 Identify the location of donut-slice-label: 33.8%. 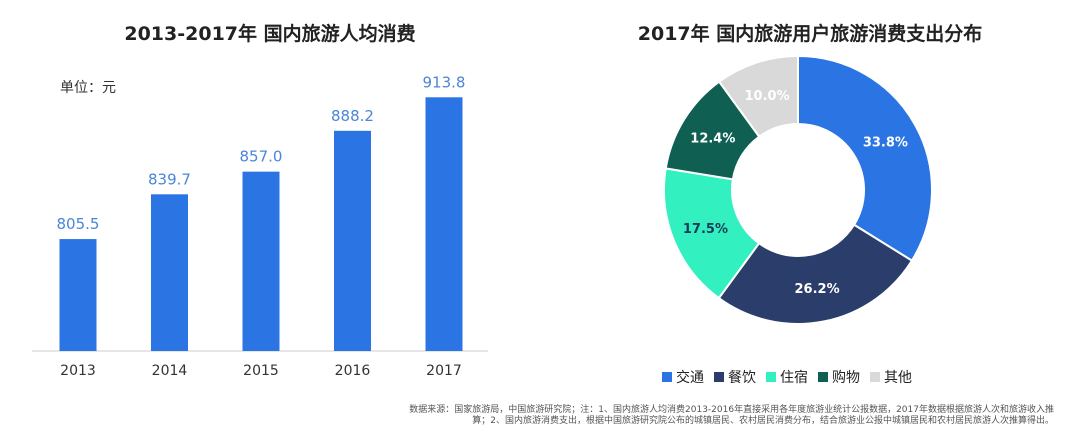
(885, 142).